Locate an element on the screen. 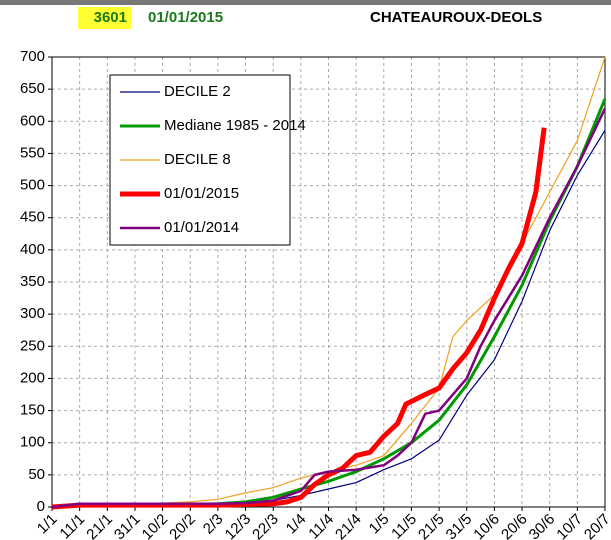 Image resolution: width=611 pixels, height=540 pixels. y-tick-label: 400 is located at coordinates (32, 249).